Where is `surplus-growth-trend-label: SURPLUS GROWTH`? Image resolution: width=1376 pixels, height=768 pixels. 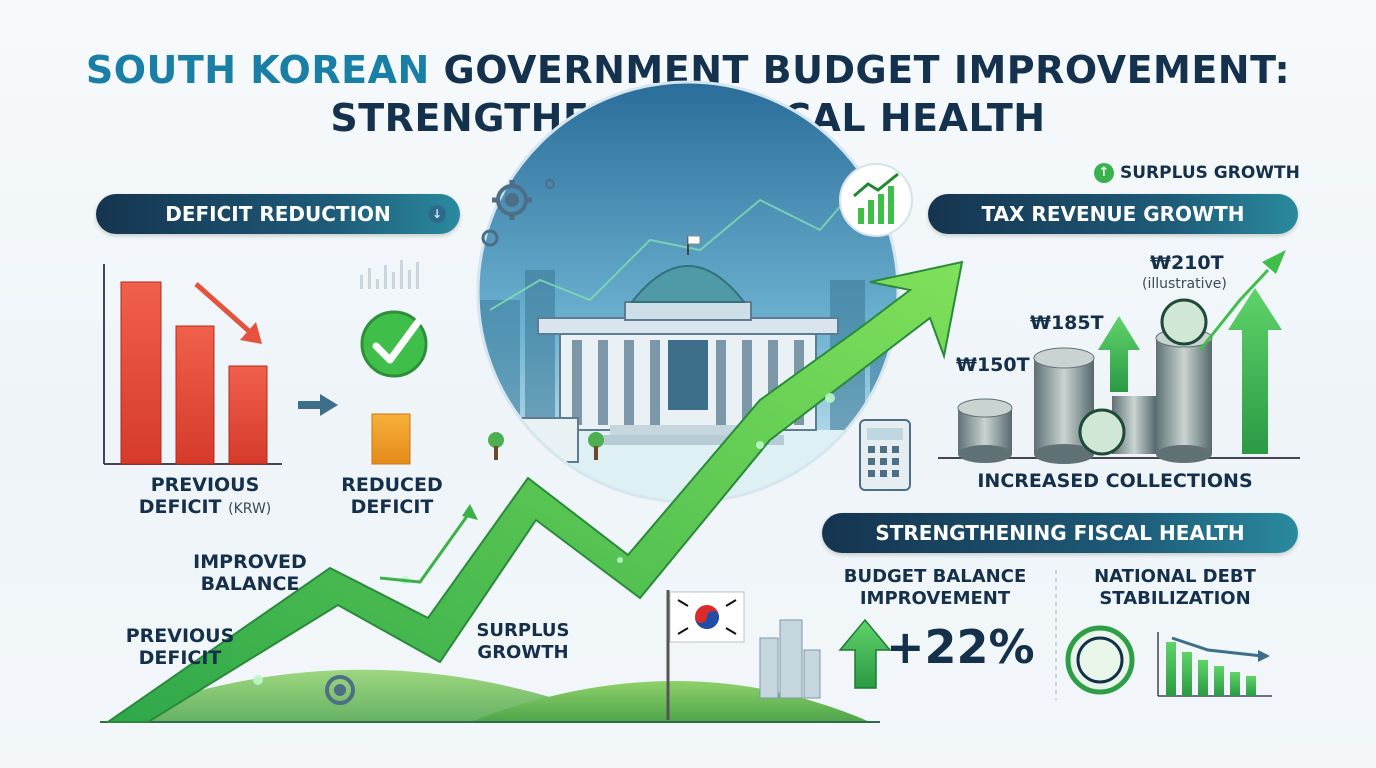 surplus-growth-trend-label: SURPLUS GROWTH is located at coordinates (523, 641).